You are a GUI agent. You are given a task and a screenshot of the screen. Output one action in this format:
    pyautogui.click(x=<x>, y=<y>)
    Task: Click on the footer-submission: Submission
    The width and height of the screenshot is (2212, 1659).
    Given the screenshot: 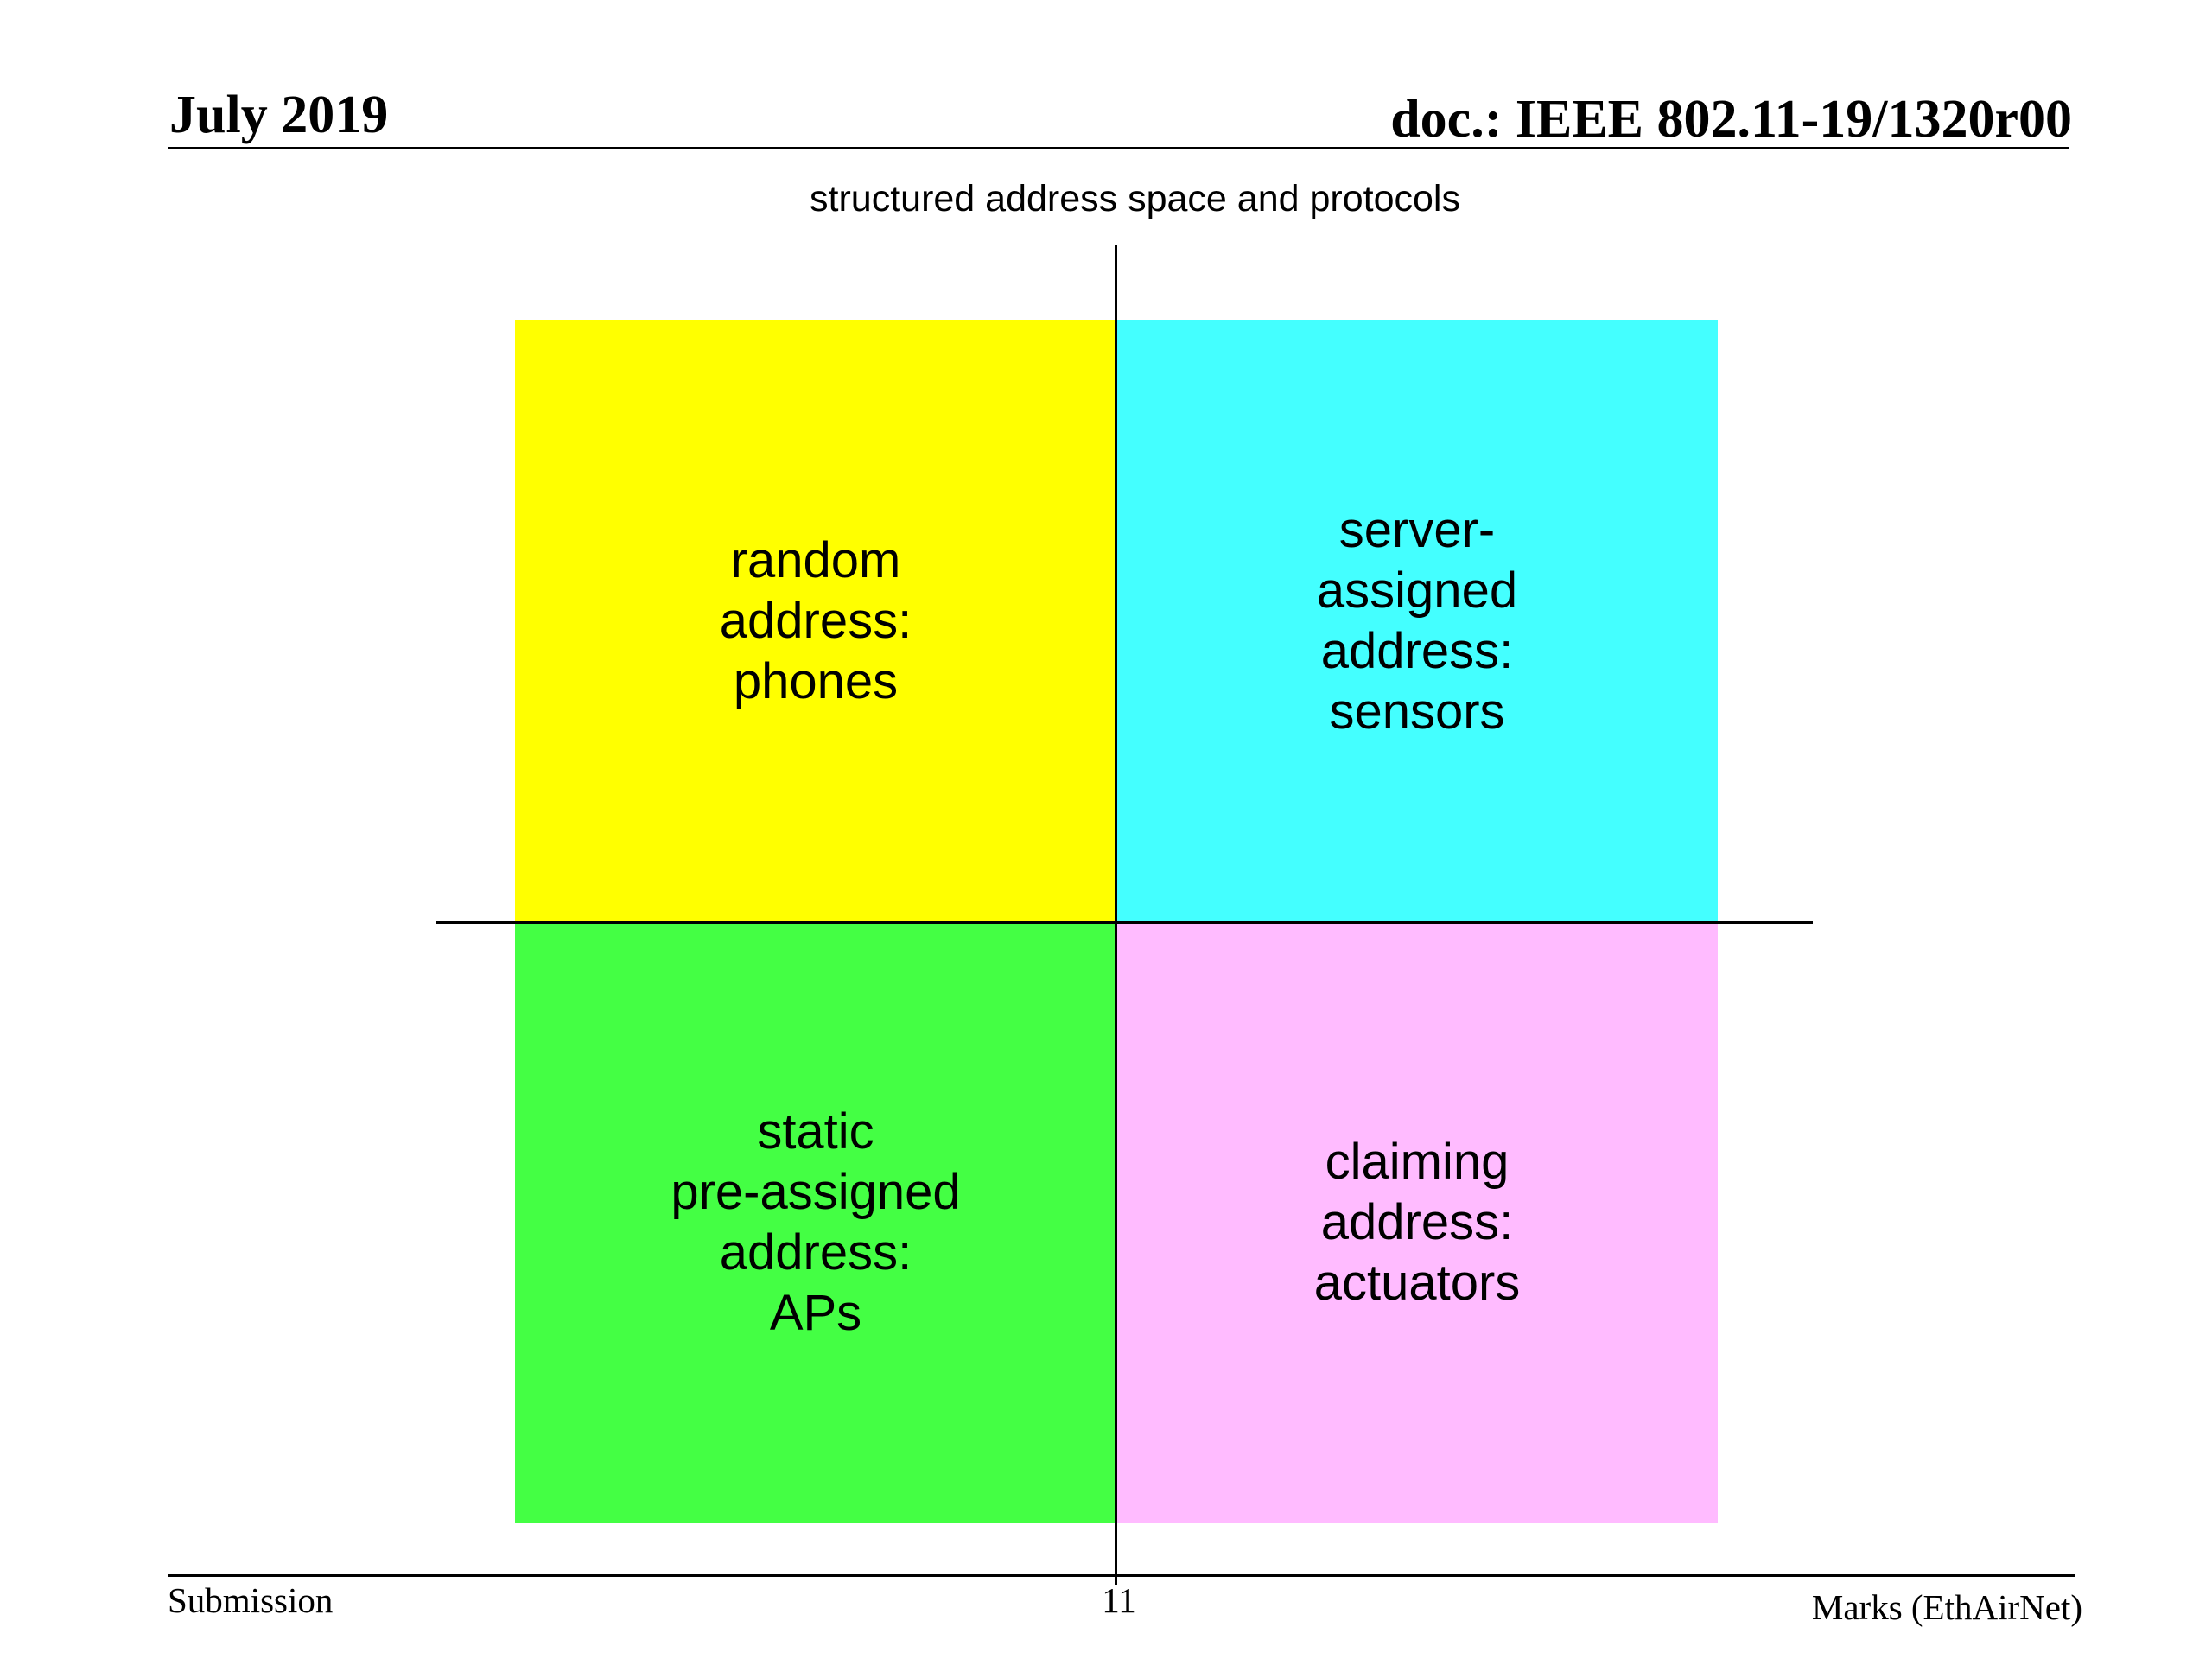 What is the action you would take?
    pyautogui.click(x=251, y=1600)
    